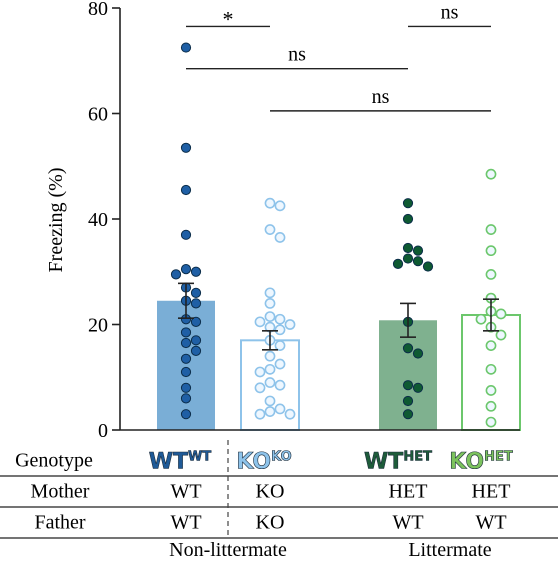  Describe the element at coordinates (281, 457) in the screenshot. I see `genotype-superscript: KO` at that location.